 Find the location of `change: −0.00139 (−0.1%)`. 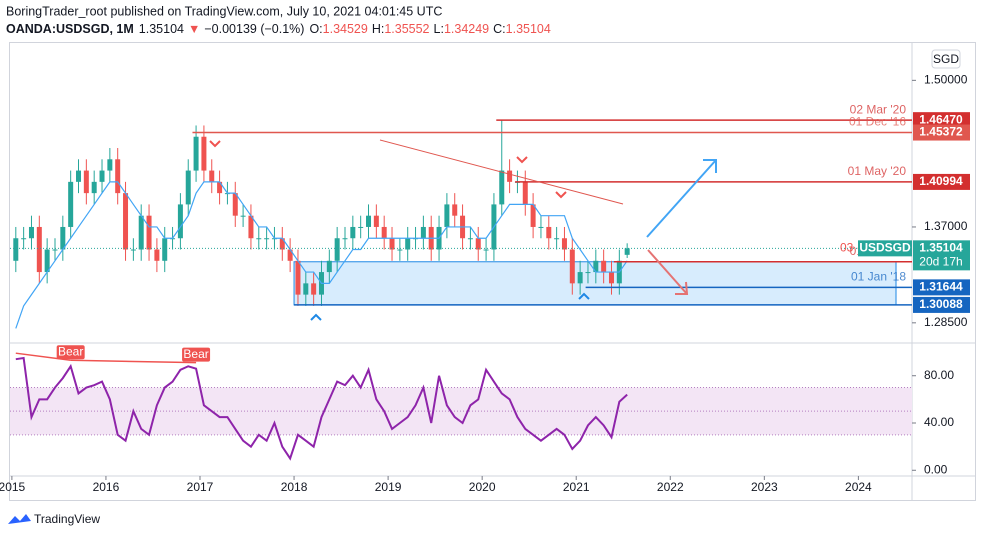

change: −0.00139 (−0.1%) is located at coordinates (254, 29).